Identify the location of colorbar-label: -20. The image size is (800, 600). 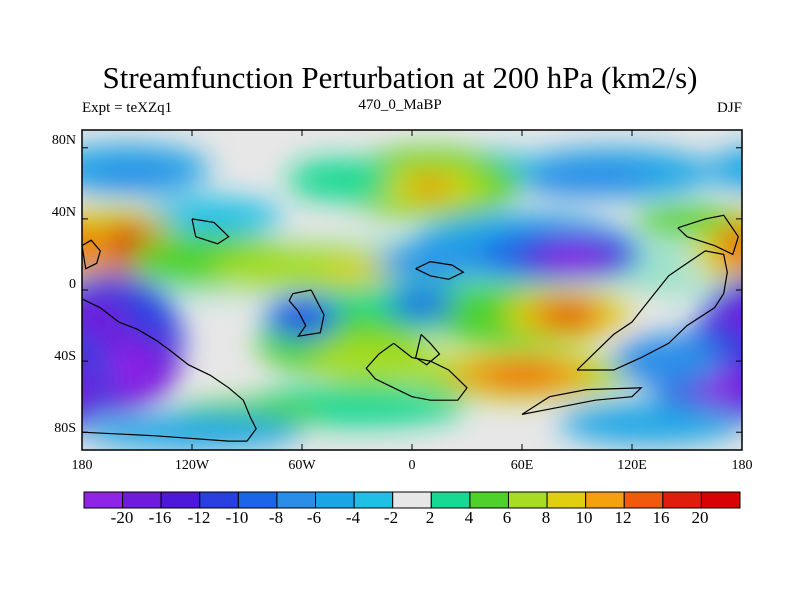
(122, 517).